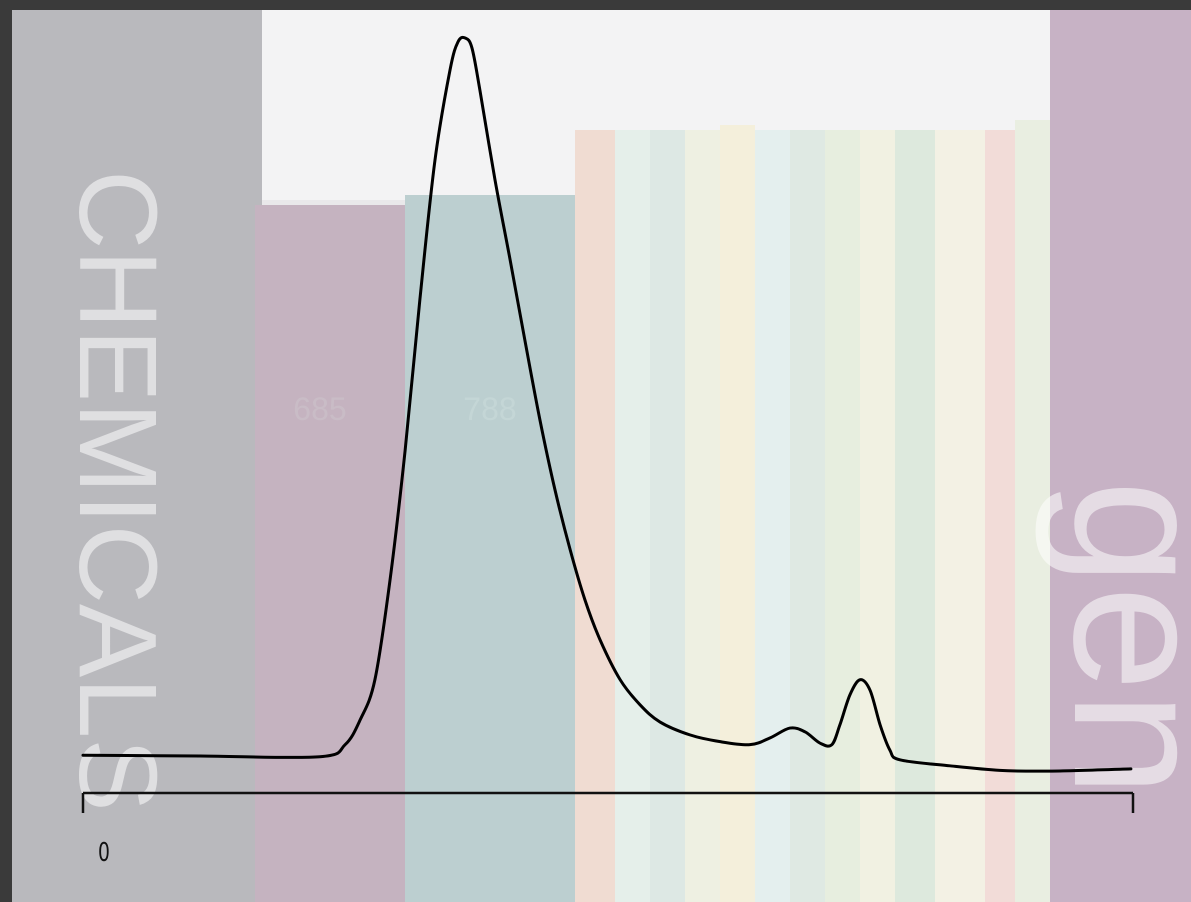 The width and height of the screenshot is (1191, 902). I want to click on background-text: CHEMICALS, so click(117, 491).